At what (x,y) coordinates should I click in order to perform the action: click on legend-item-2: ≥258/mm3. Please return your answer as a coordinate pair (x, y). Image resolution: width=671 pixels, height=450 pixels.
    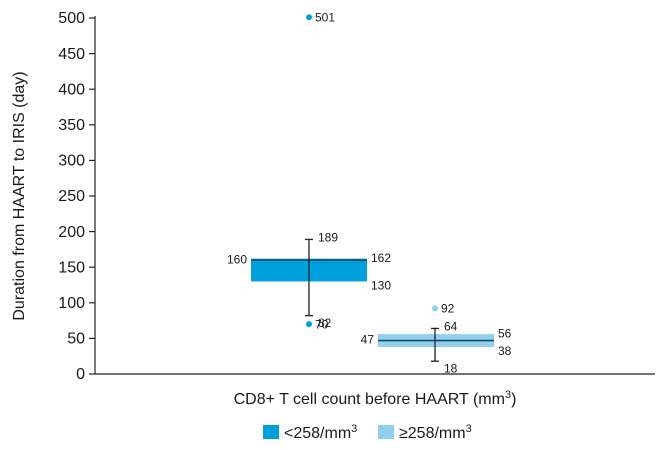
    Looking at the image, I should click on (425, 432).